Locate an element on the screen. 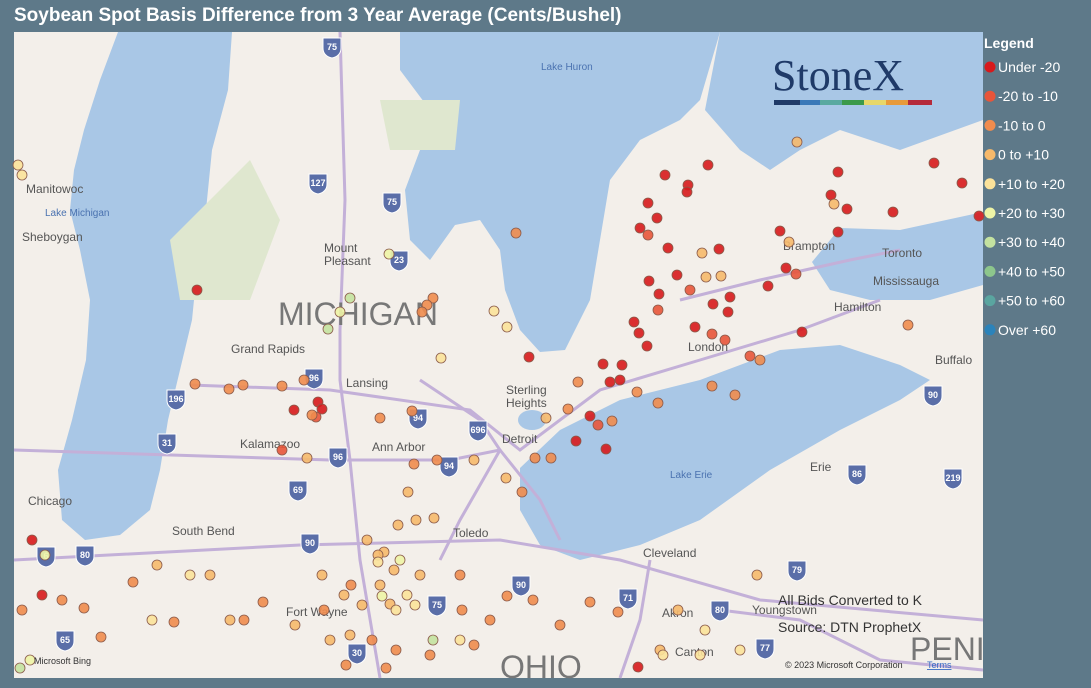 This screenshot has height=688, width=1091. place-label: Canton is located at coordinates (694, 652).